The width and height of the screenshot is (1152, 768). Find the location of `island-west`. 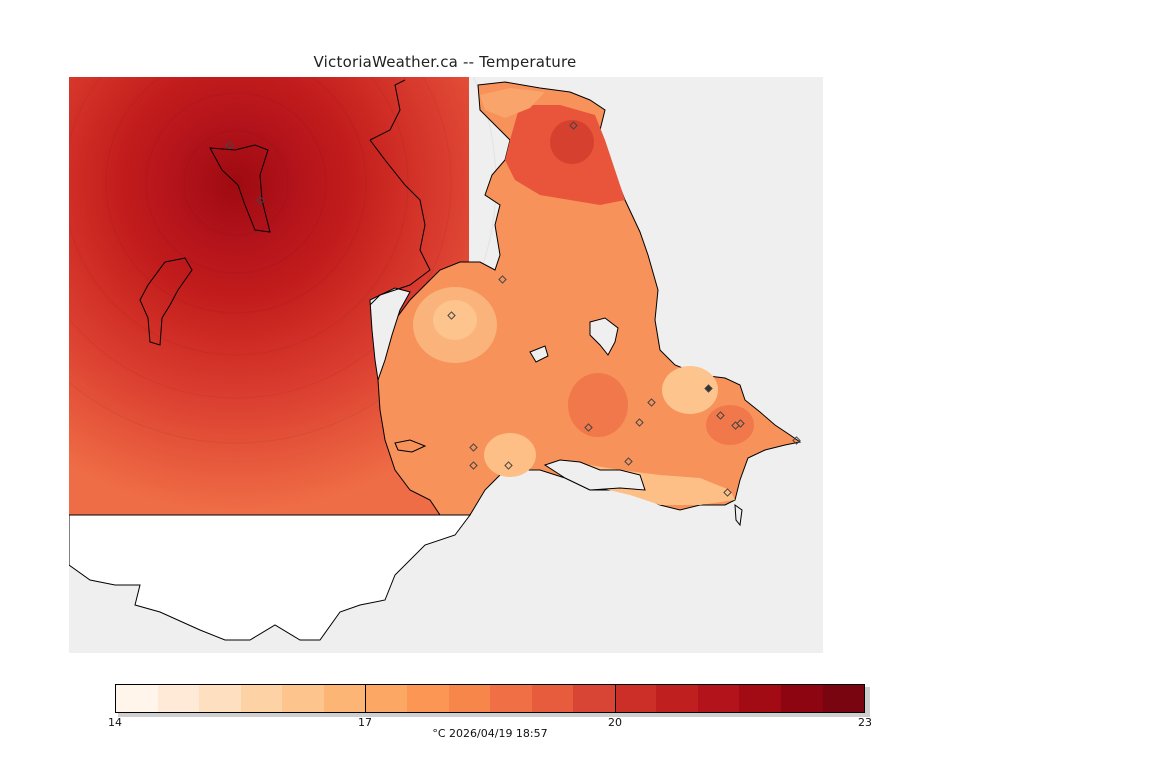

island-west is located at coordinates (166, 301).